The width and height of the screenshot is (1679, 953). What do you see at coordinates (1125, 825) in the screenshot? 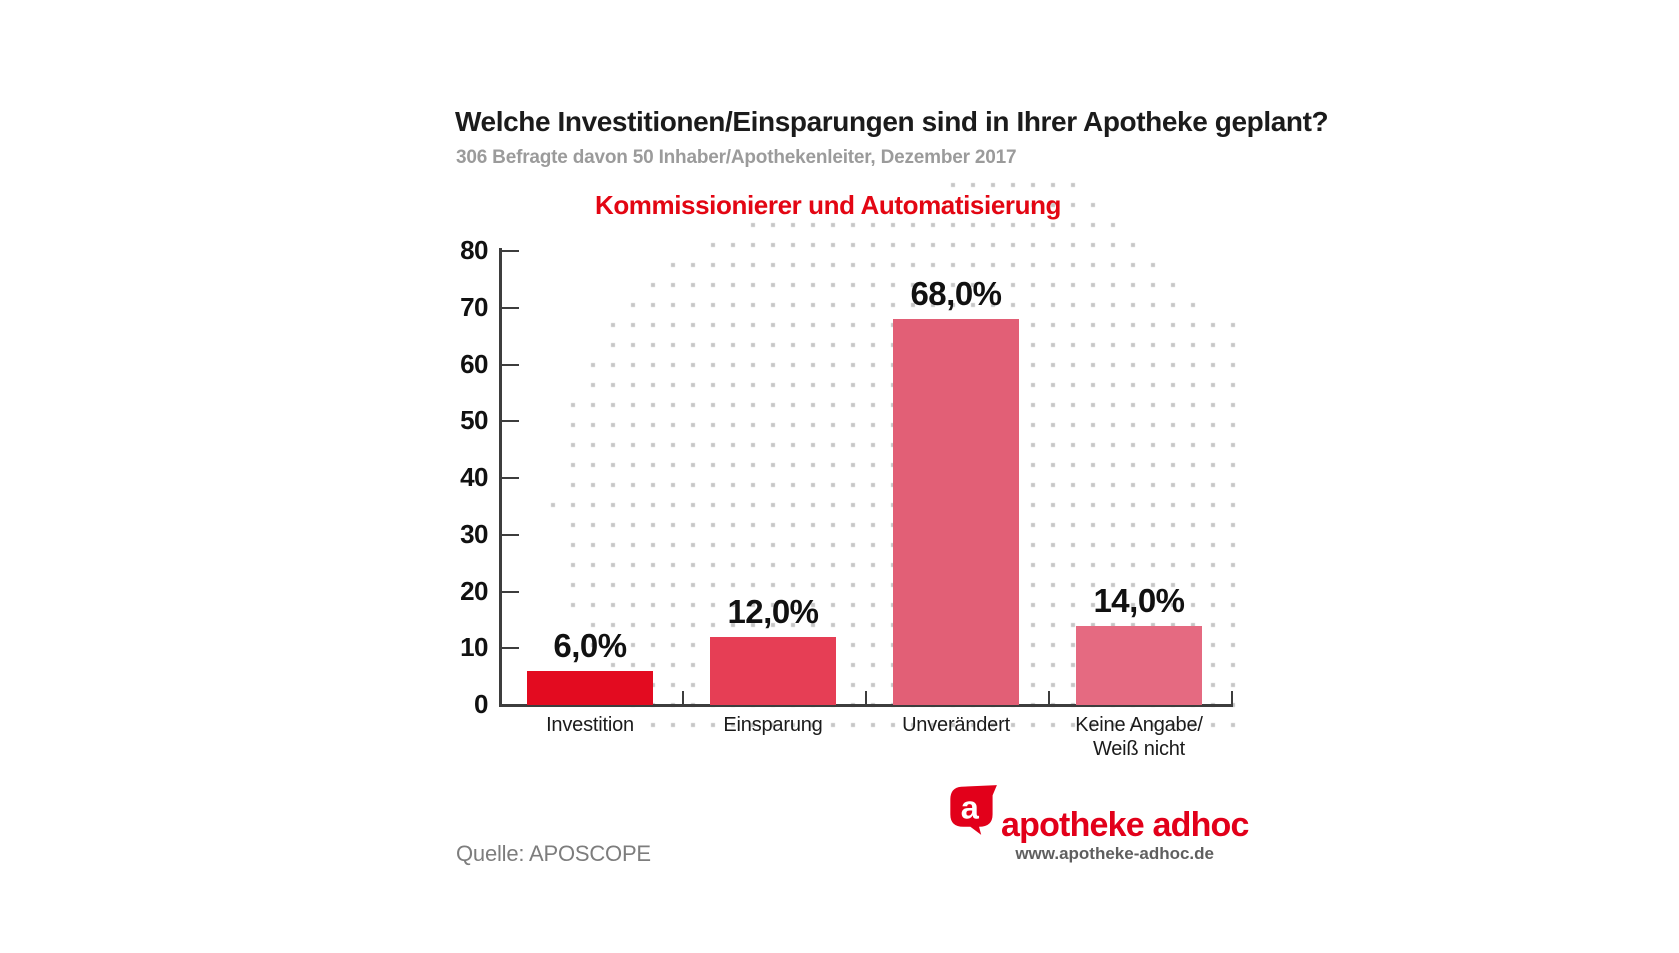
I see `brand-name: apotheke adhoc` at bounding box center [1125, 825].